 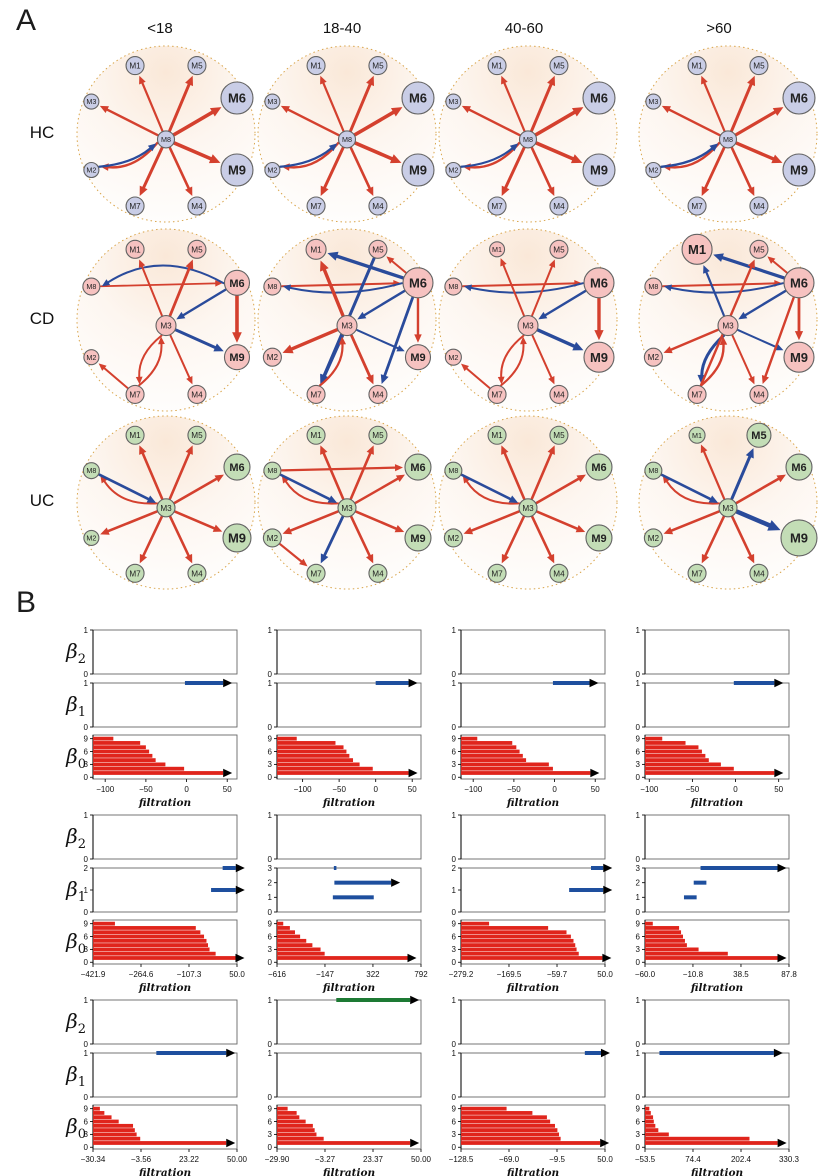 I want to click on beta-2-label: β2, so click(x=76, y=1023).